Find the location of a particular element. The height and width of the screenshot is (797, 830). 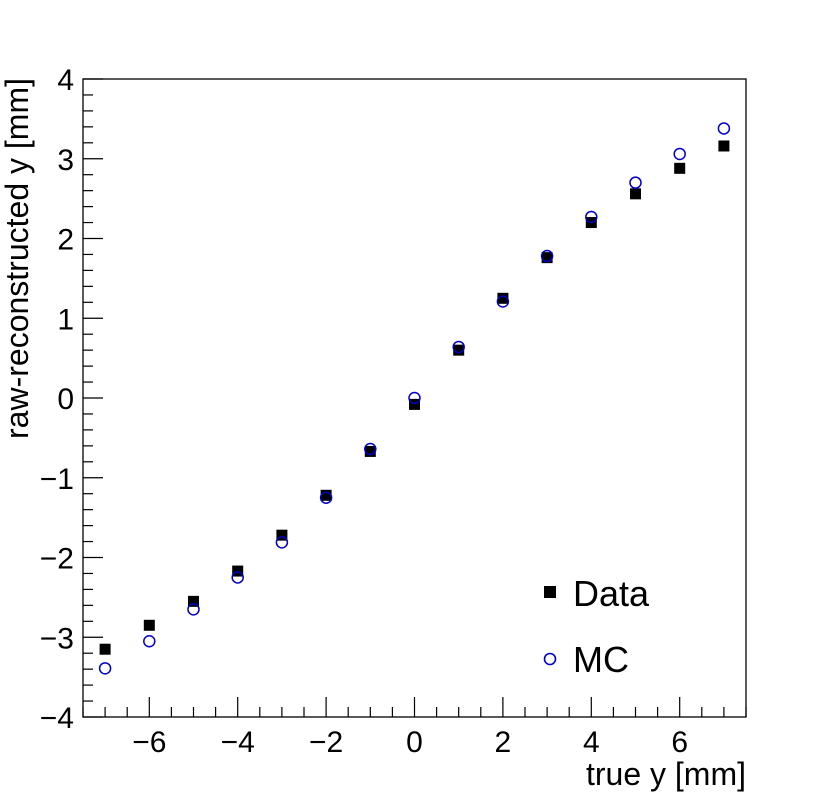

legend-label-data: Data is located at coordinates (611, 593).